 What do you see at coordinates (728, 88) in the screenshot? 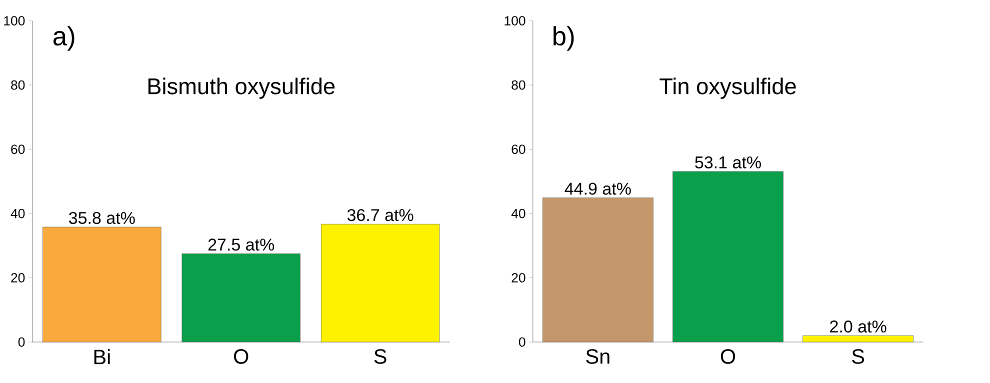
I see `text: Tin oxysulfide` at bounding box center [728, 88].